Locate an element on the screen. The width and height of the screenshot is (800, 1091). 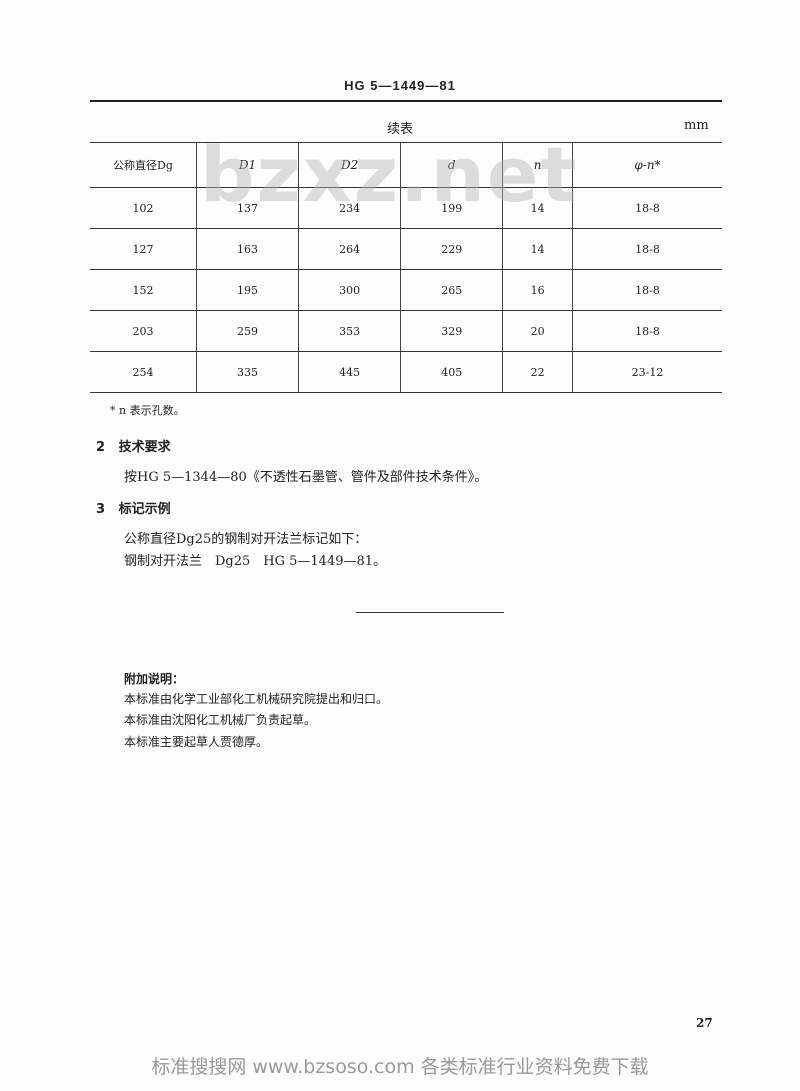
section-3-heading: 3 标记示例 is located at coordinates (133, 507).